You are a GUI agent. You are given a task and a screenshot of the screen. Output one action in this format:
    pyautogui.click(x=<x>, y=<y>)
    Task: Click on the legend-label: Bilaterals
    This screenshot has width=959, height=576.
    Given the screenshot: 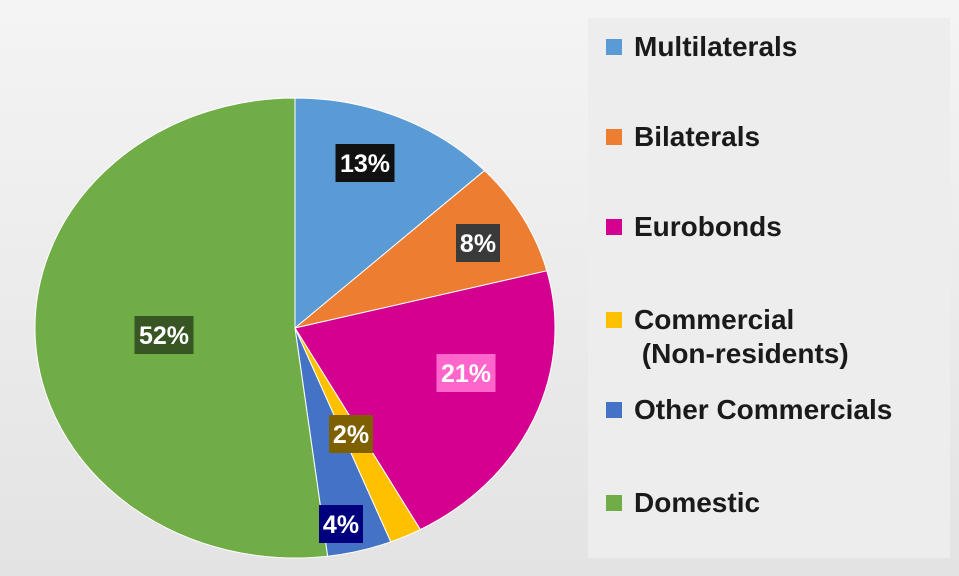 What is the action you would take?
    pyautogui.click(x=697, y=136)
    